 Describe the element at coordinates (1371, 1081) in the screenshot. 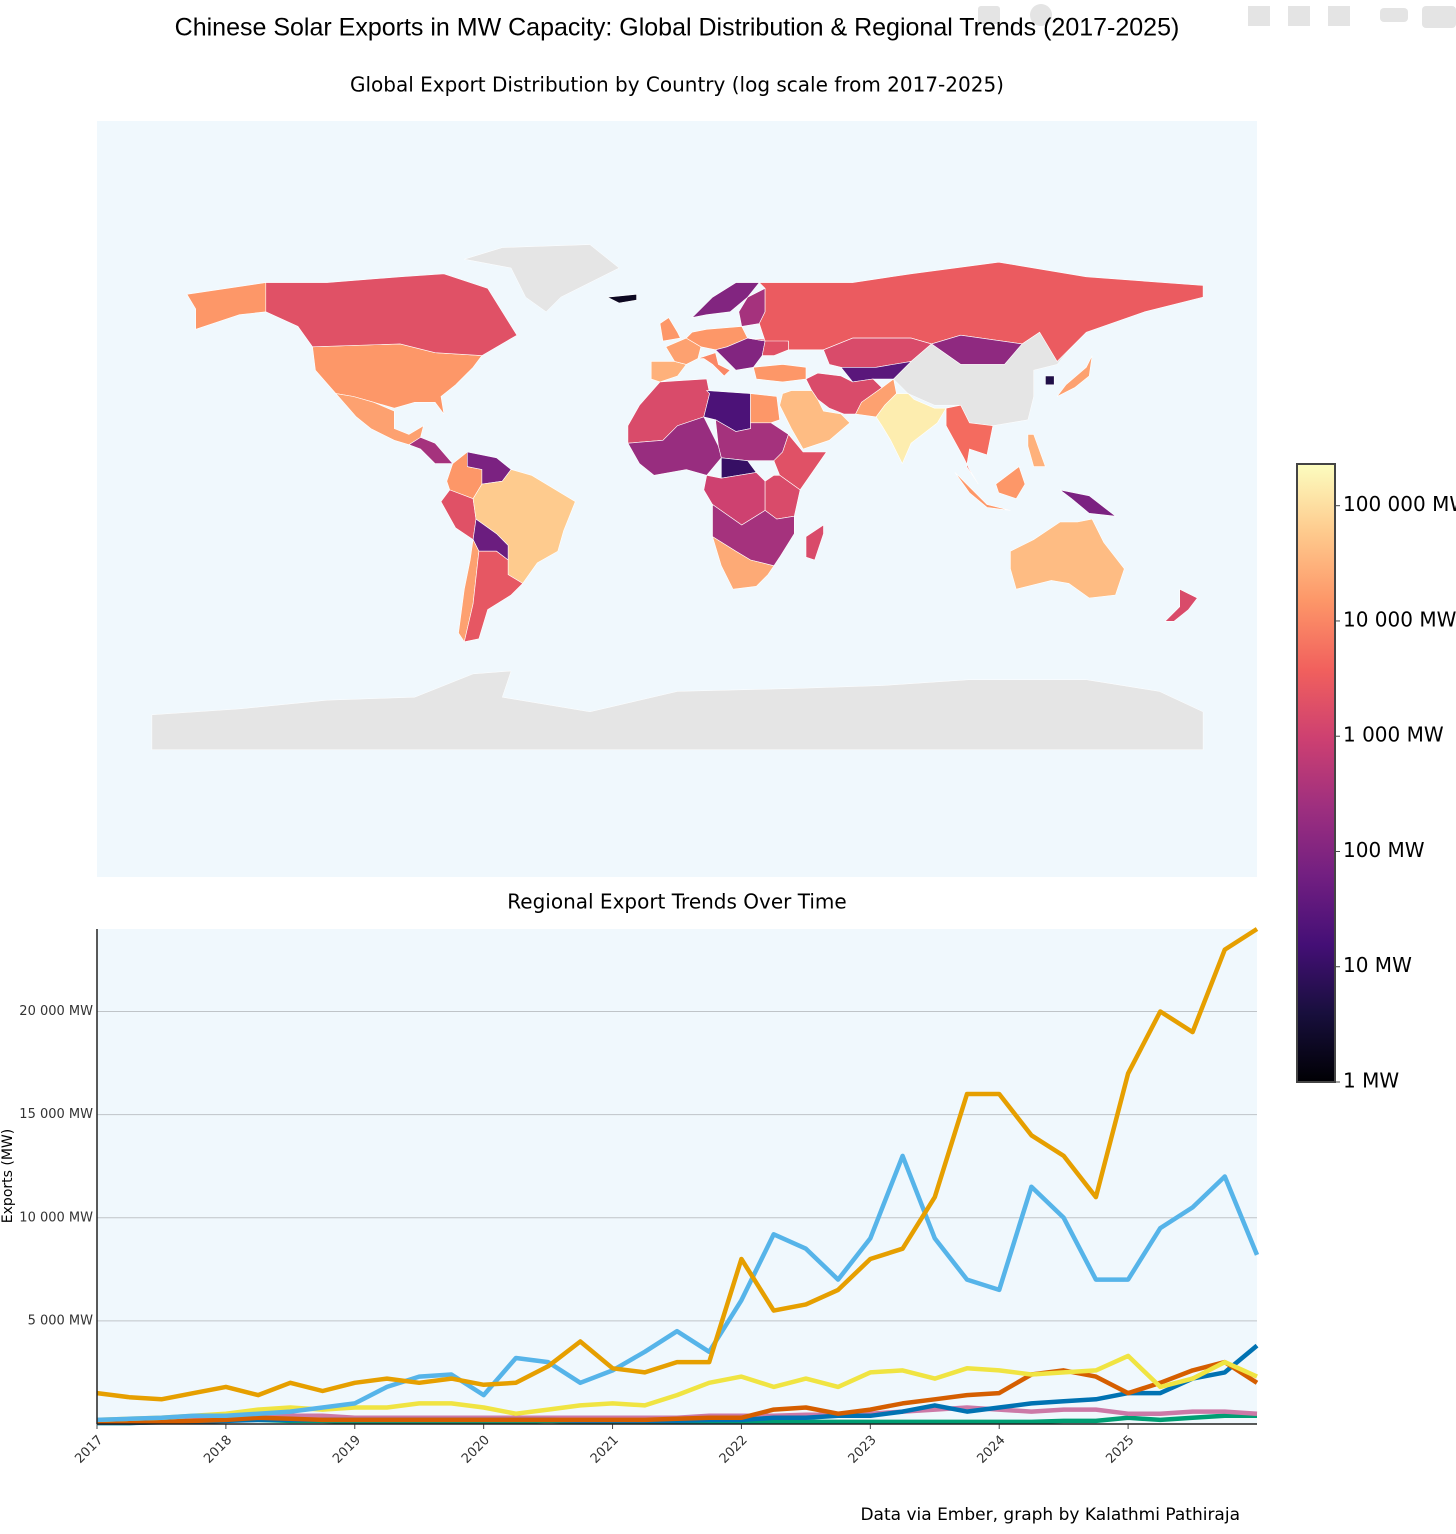

I see `colorbar-tick-label: 1 MW` at that location.